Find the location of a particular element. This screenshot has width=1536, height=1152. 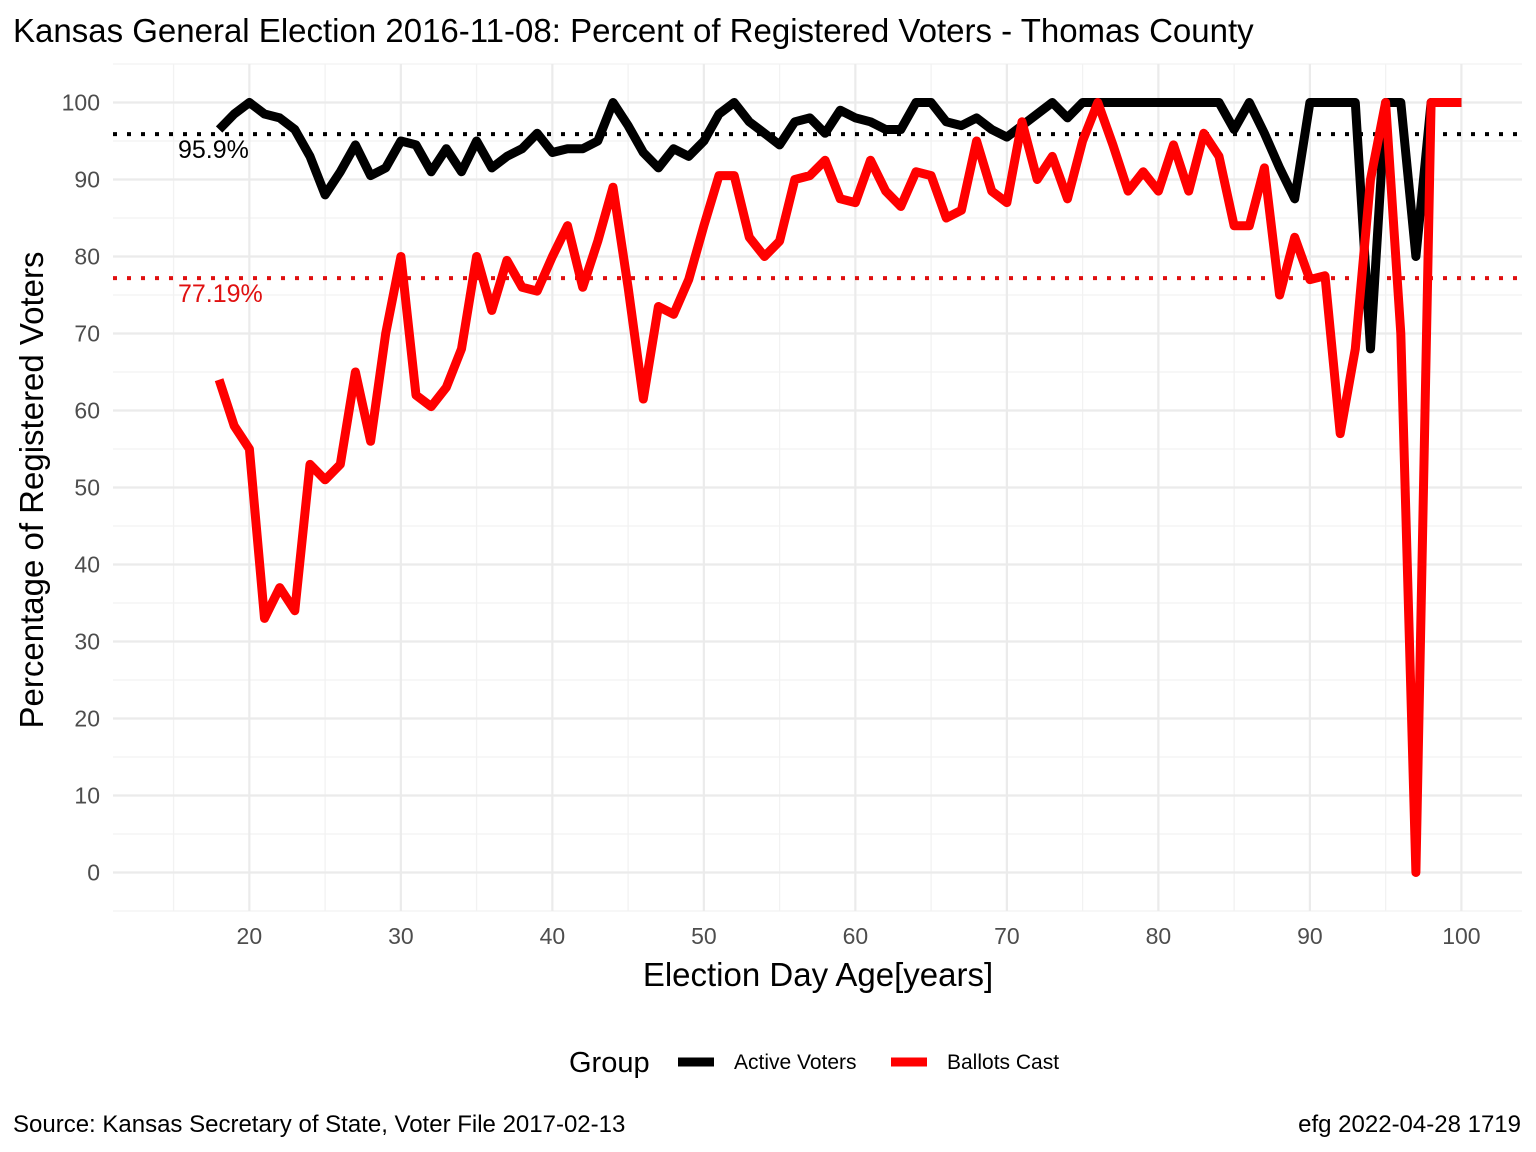

credit-caption: efg 2022-04-28 1719 is located at coordinates (1409, 1124).